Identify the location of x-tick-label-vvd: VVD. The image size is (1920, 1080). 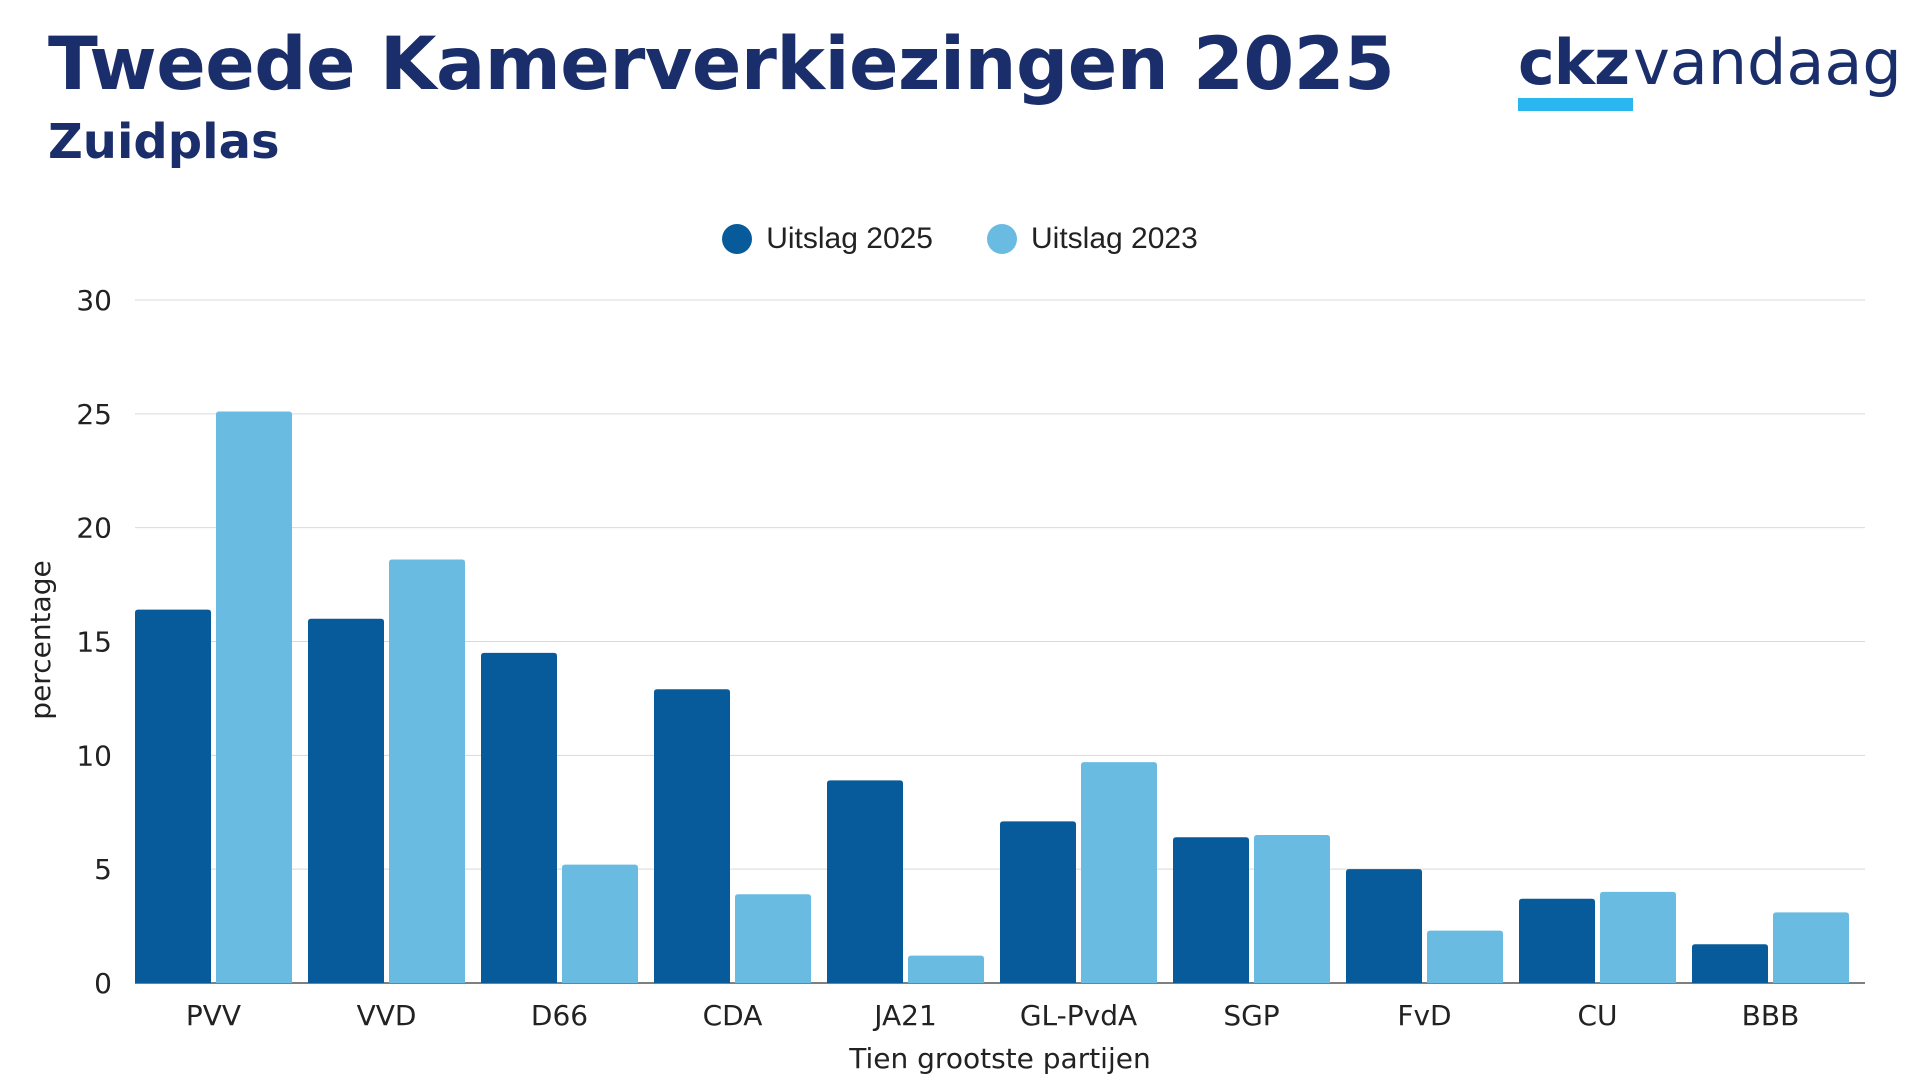
(387, 1015).